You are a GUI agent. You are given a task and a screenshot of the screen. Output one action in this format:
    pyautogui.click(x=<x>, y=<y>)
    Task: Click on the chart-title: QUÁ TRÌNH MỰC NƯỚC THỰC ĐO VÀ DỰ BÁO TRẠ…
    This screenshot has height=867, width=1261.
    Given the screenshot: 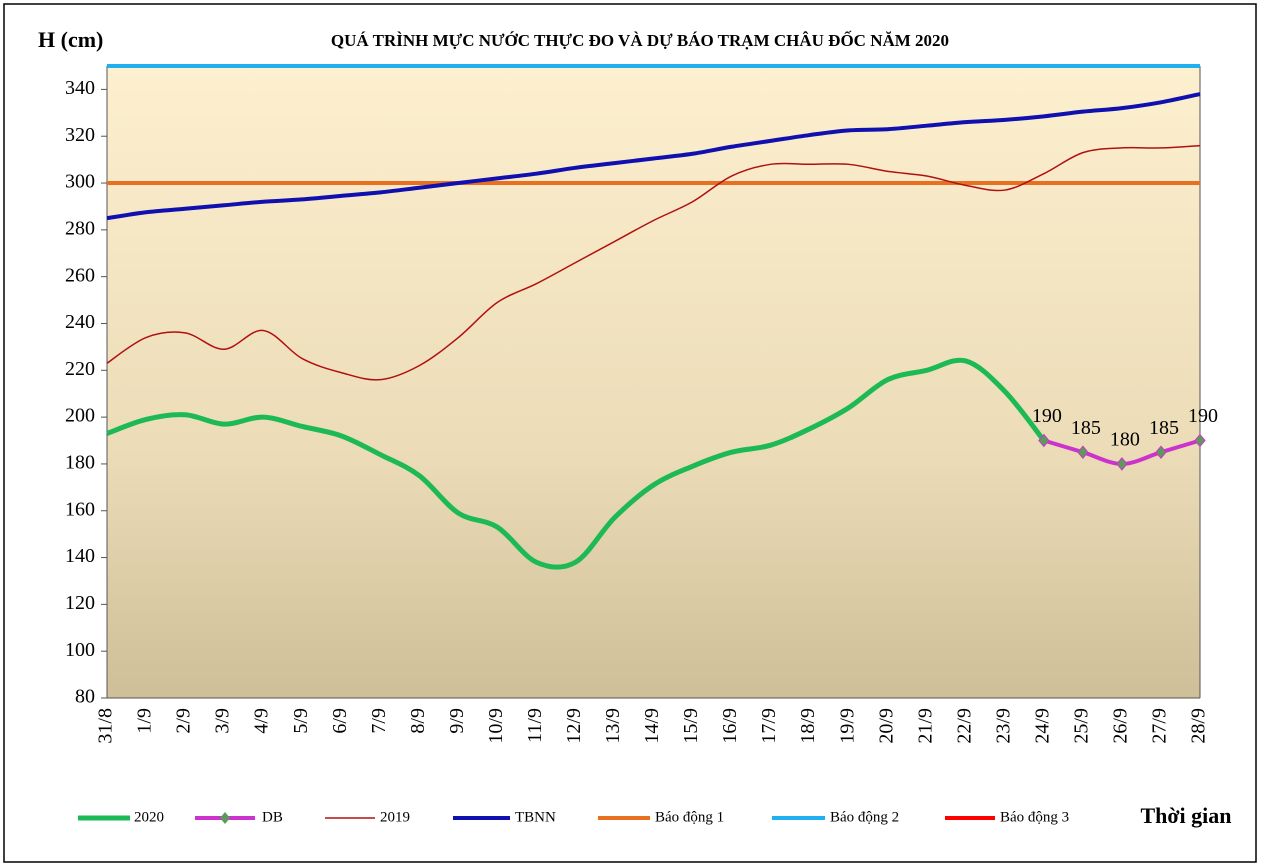 What is the action you would take?
    pyautogui.click(x=640, y=40)
    